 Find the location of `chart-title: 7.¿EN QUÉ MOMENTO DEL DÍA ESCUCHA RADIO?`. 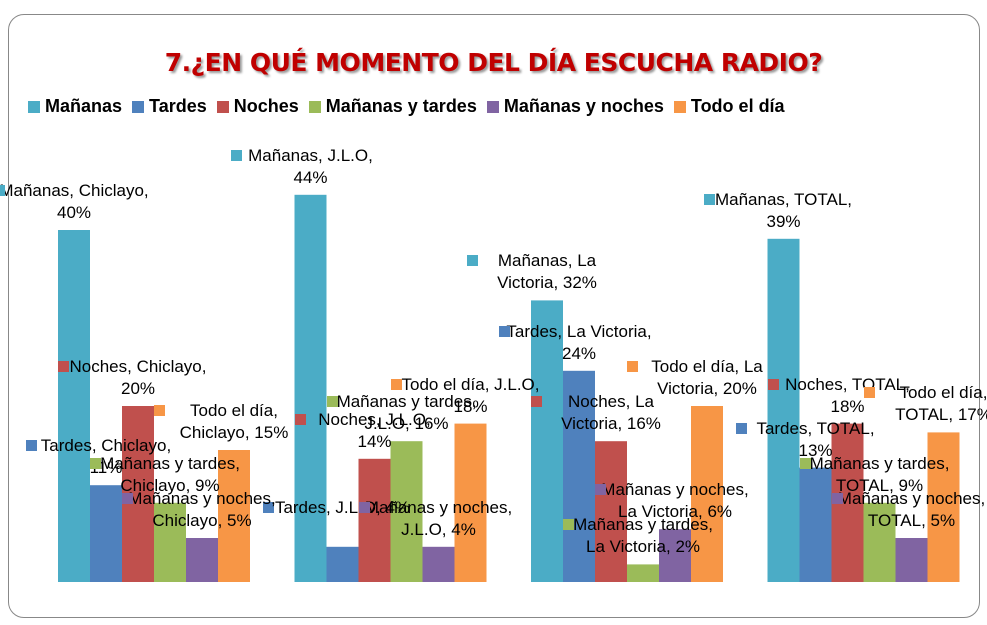

chart-title: 7.¿EN QUÉ MOMENTO DEL DÍA ESCUCHA RADIO? is located at coordinates (493, 62).